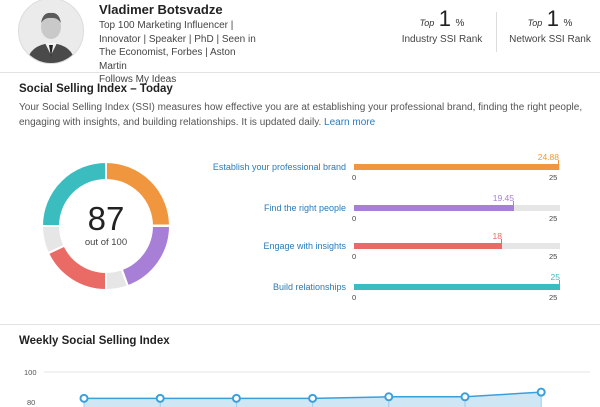  Describe the element at coordinates (94, 341) in the screenshot. I see `weekly-ssi-title: Weekly Social Selling Index` at that location.